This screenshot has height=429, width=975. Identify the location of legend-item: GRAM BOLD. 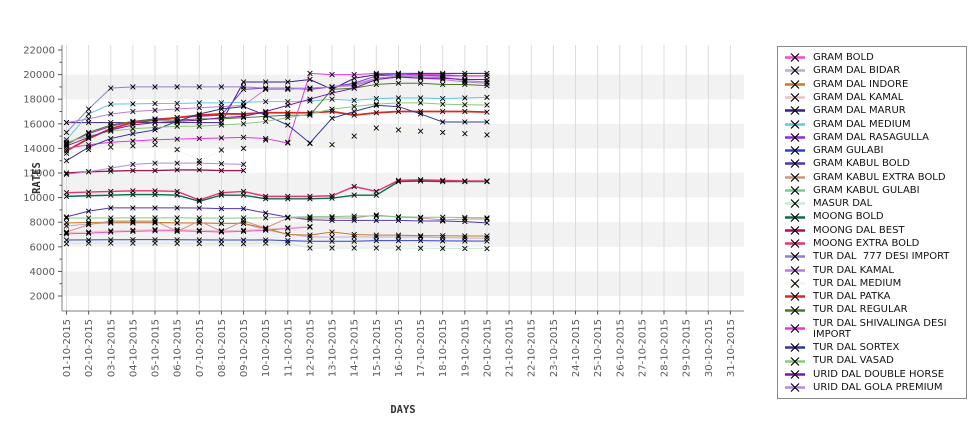
(874, 57).